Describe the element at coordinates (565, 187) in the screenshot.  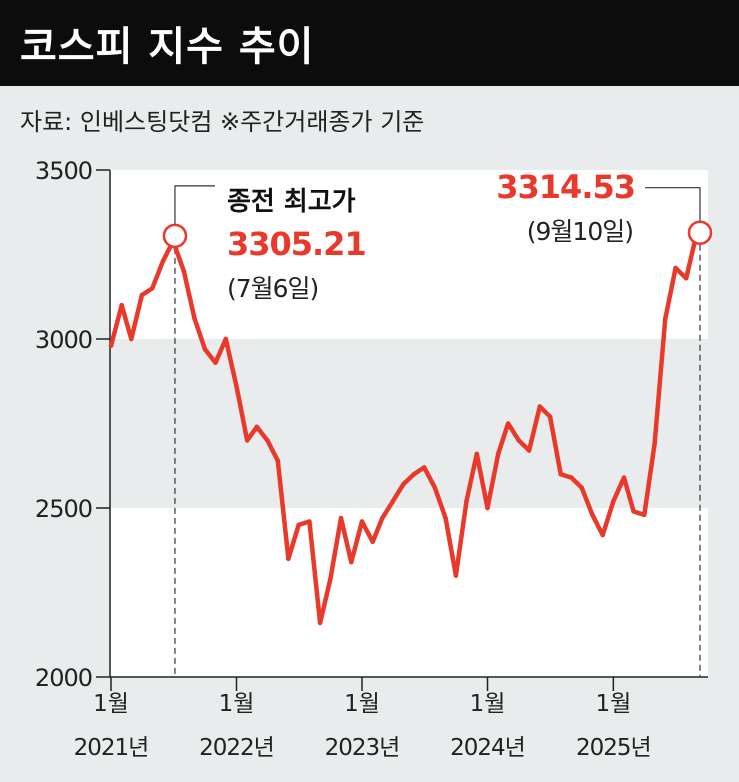
I see `annotation-value: 3314.53` at that location.